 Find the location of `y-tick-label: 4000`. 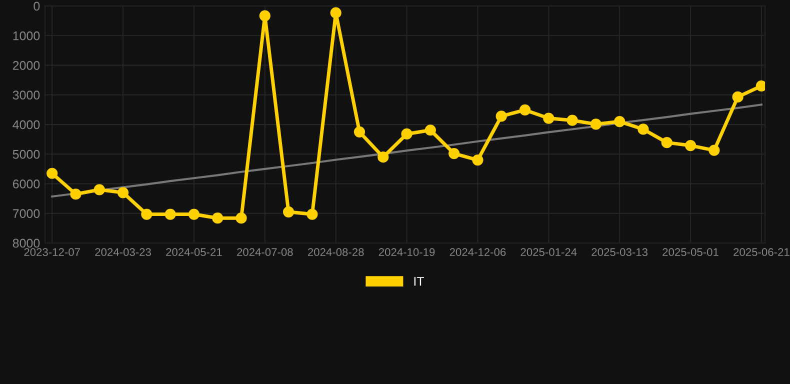

y-tick-label: 4000 is located at coordinates (26, 125).